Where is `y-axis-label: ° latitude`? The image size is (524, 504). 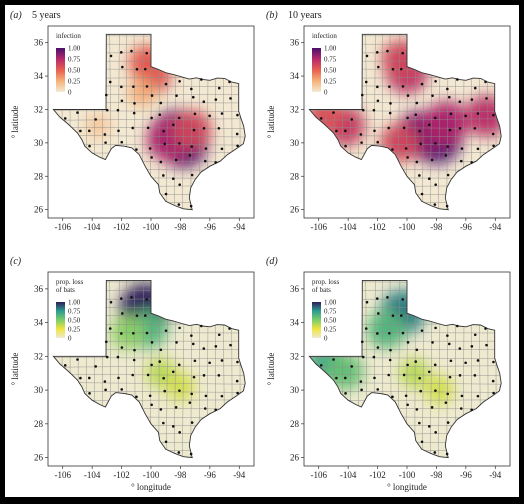 y-axis-label: ° latitude is located at coordinates (271, 122).